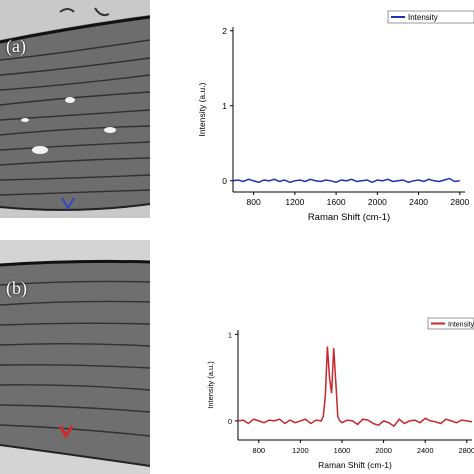 This screenshot has width=474, height=474. I want to click on panel-label-a: (a), so click(16, 46).